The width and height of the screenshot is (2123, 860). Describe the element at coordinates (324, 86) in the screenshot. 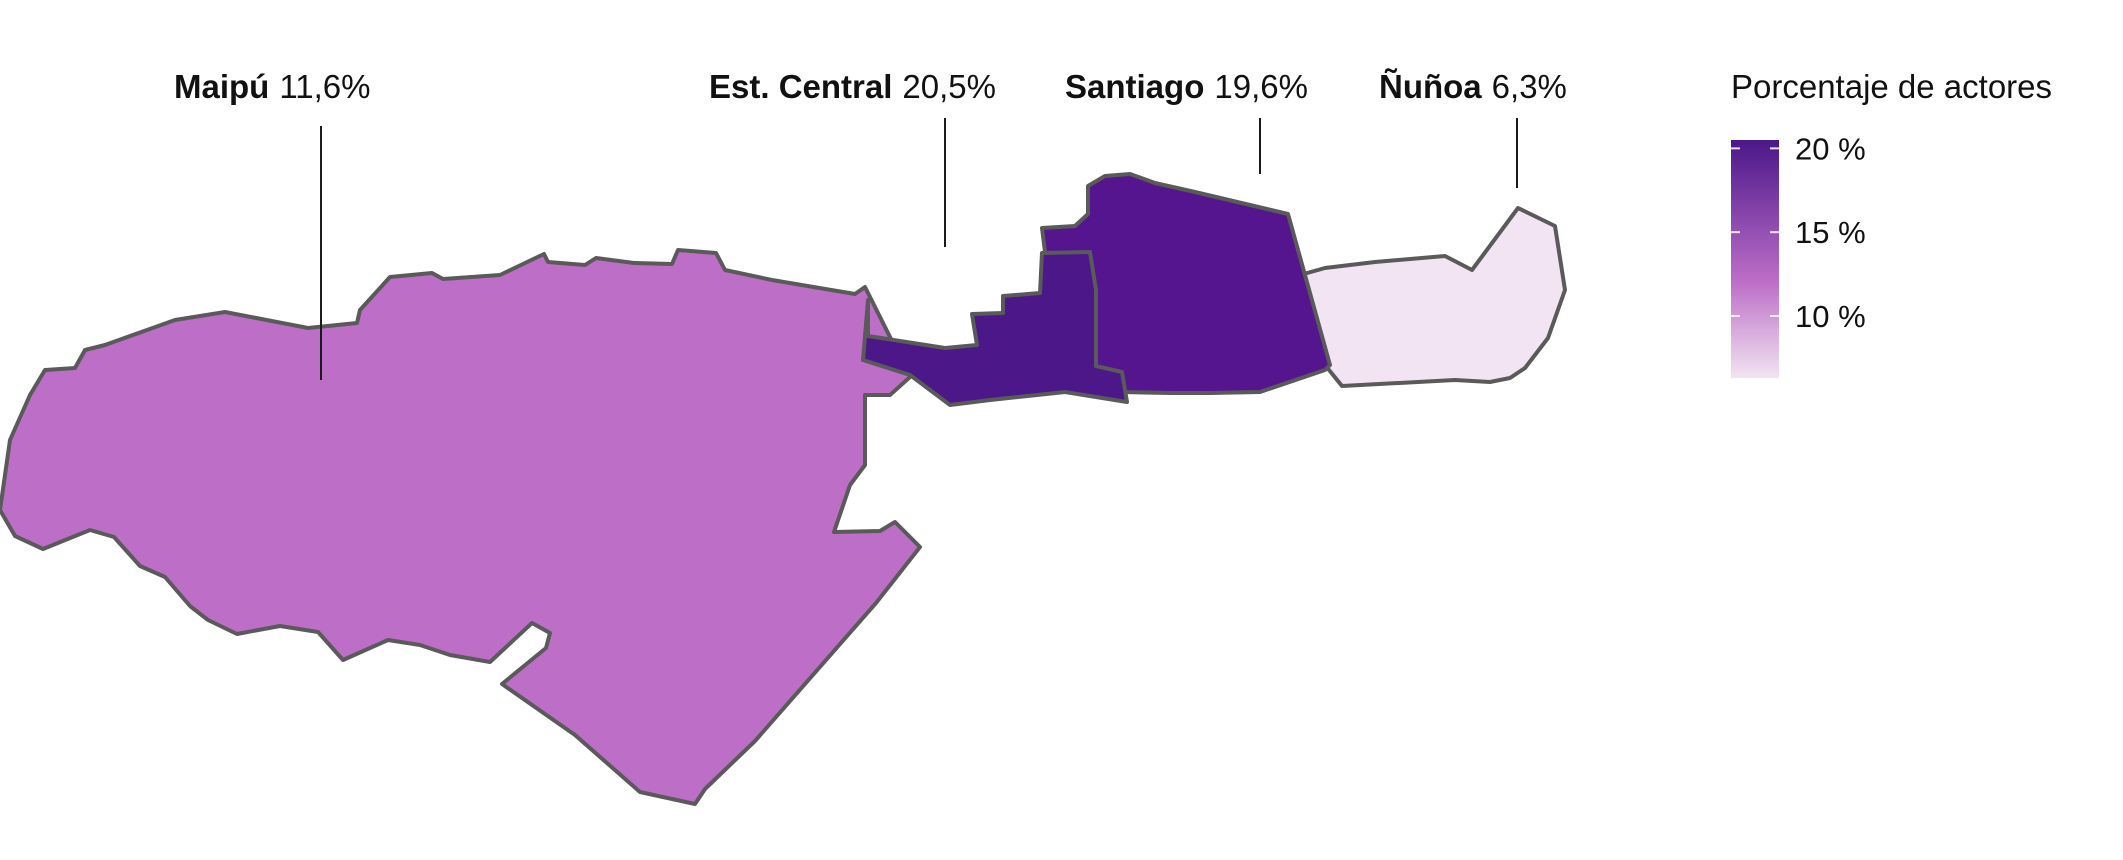

I see `label-maipu-value: 11,6%` at that location.